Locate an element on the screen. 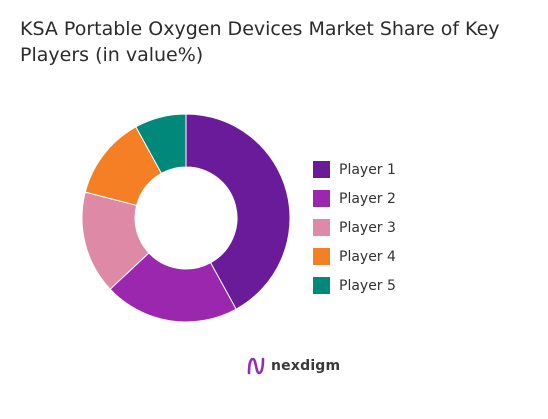 This screenshot has height=419, width=548. legend-item-player-5: Player 5 is located at coordinates (354, 285).